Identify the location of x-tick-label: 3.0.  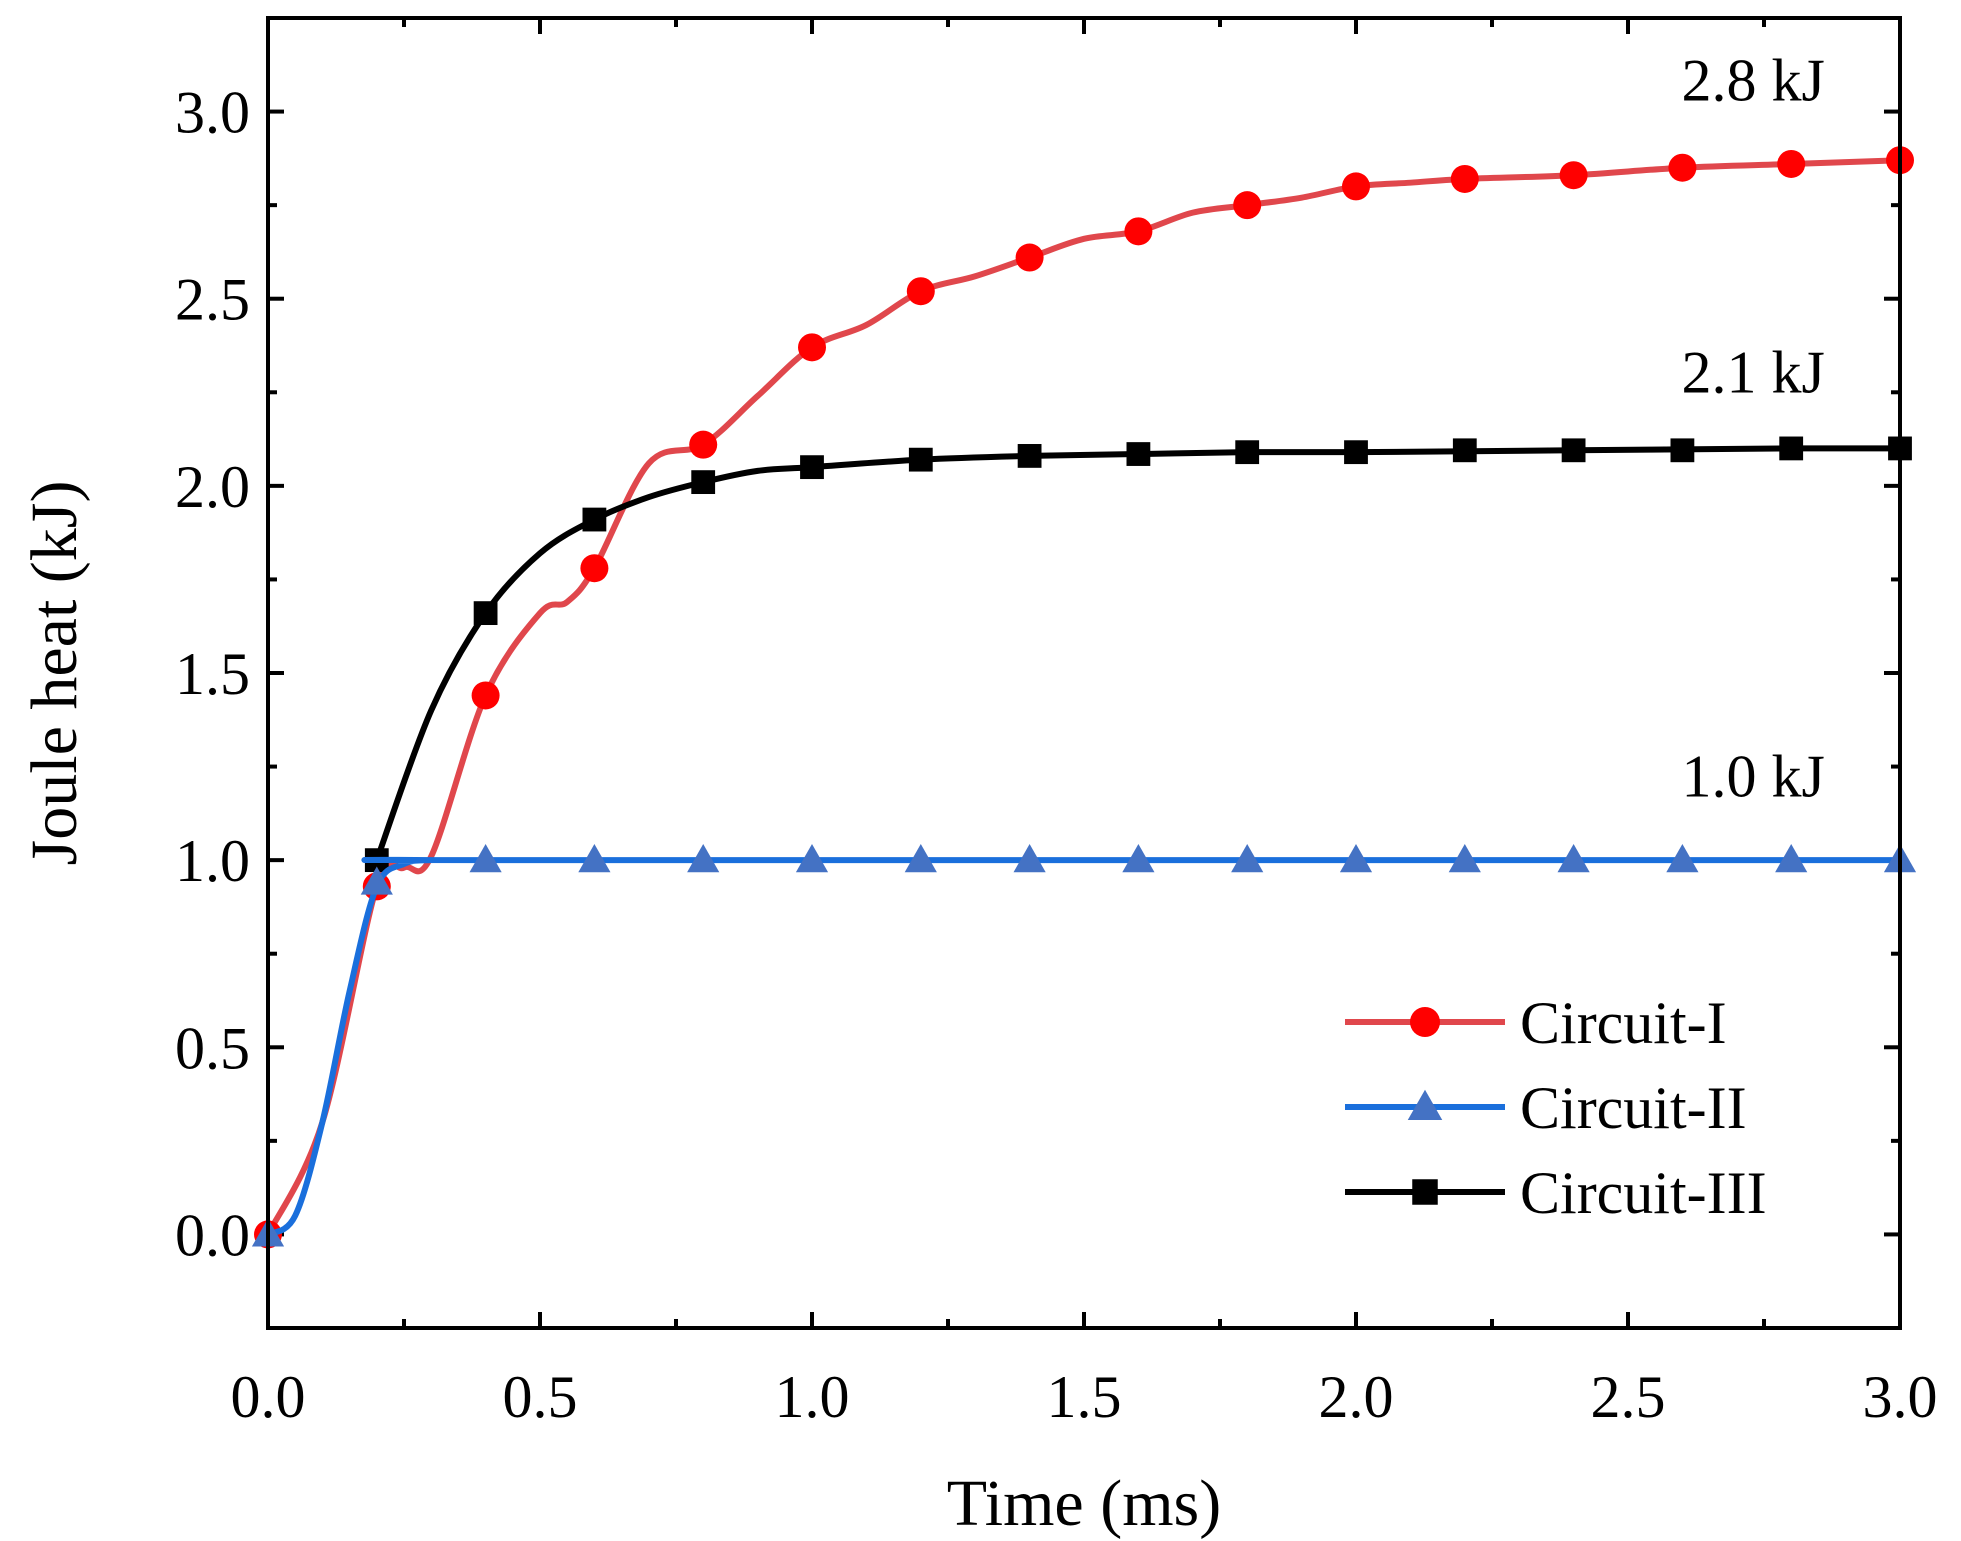
(1900, 1397).